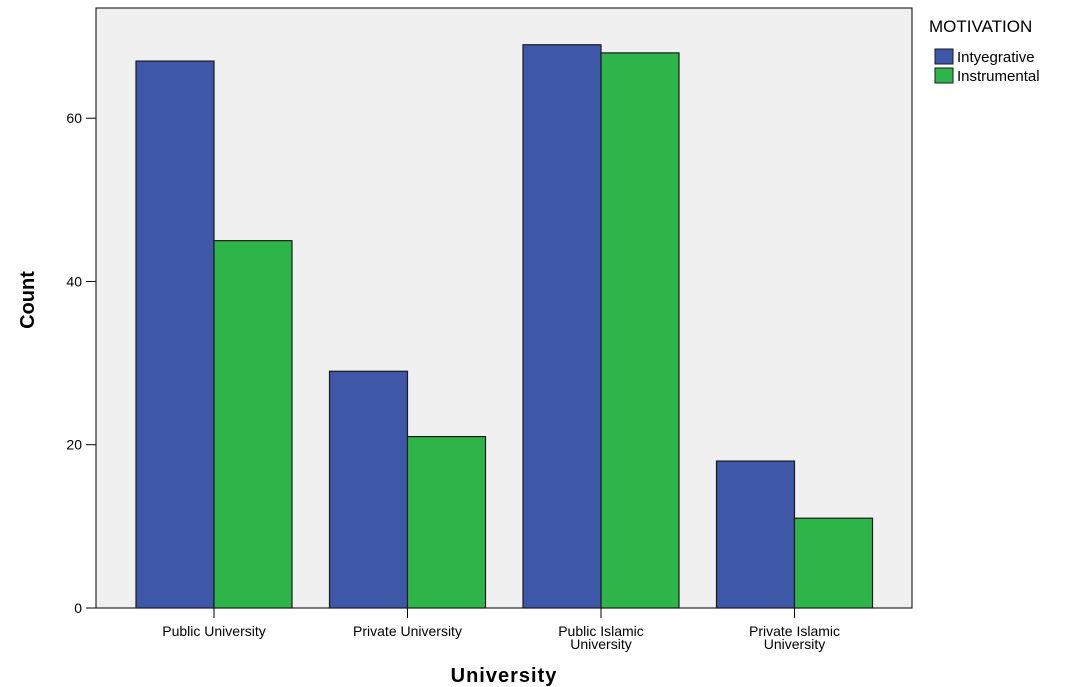  What do you see at coordinates (81, 363) in the screenshot?
I see `y-axis: 0 20 40 60` at bounding box center [81, 363].